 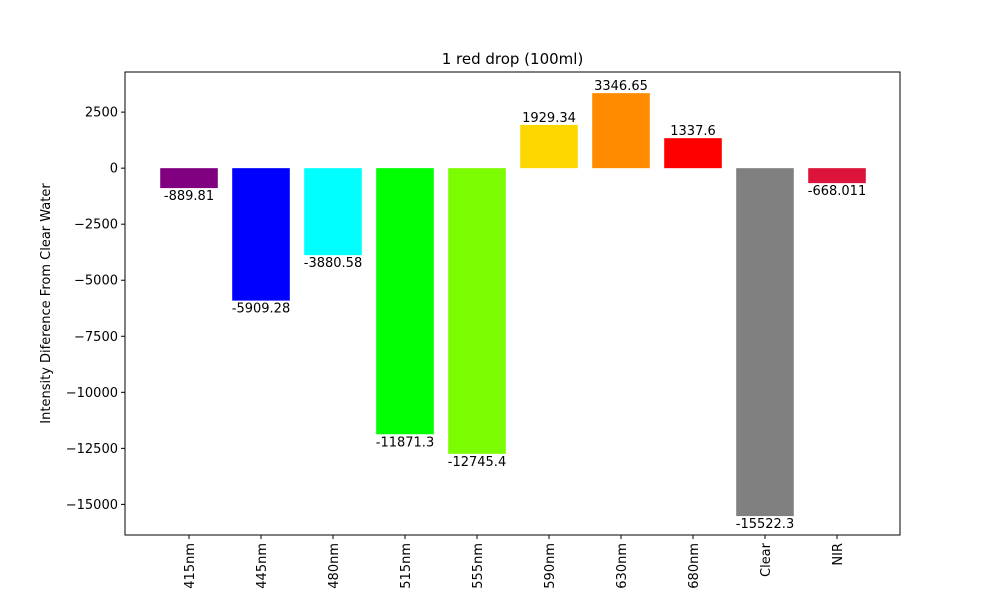 I want to click on x-tick-label: NIR, so click(x=838, y=554).